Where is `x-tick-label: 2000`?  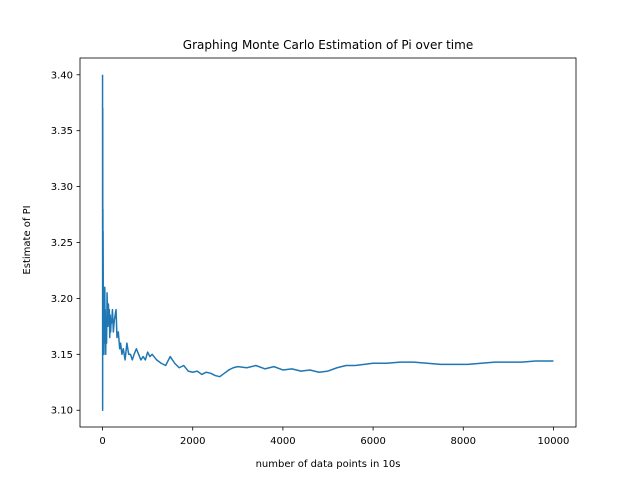 x-tick-label: 2000 is located at coordinates (192, 441).